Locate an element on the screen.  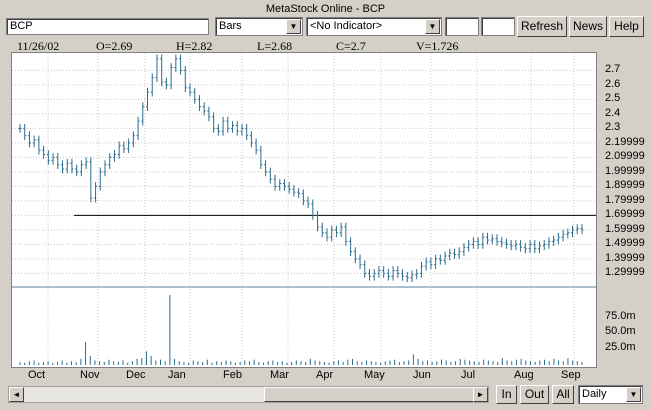
zoom-in-button: In is located at coordinates (506, 394).